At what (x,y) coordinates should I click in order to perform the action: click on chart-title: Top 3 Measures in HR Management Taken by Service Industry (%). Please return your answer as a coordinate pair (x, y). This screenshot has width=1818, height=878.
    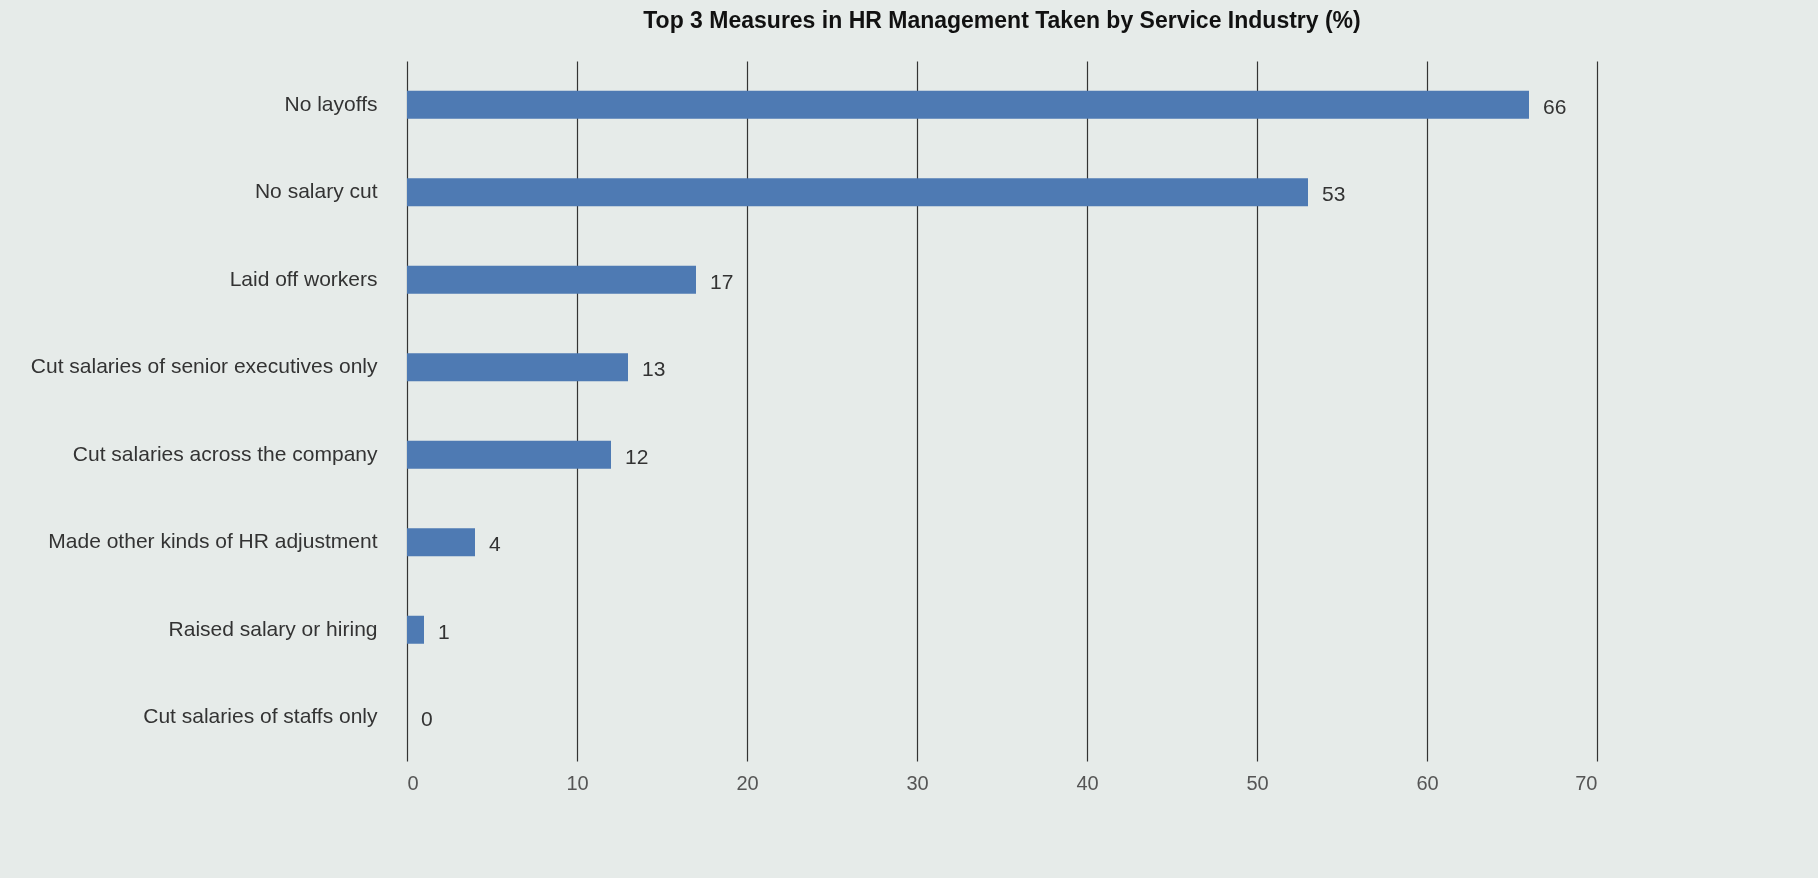
    Looking at the image, I should click on (1002, 20).